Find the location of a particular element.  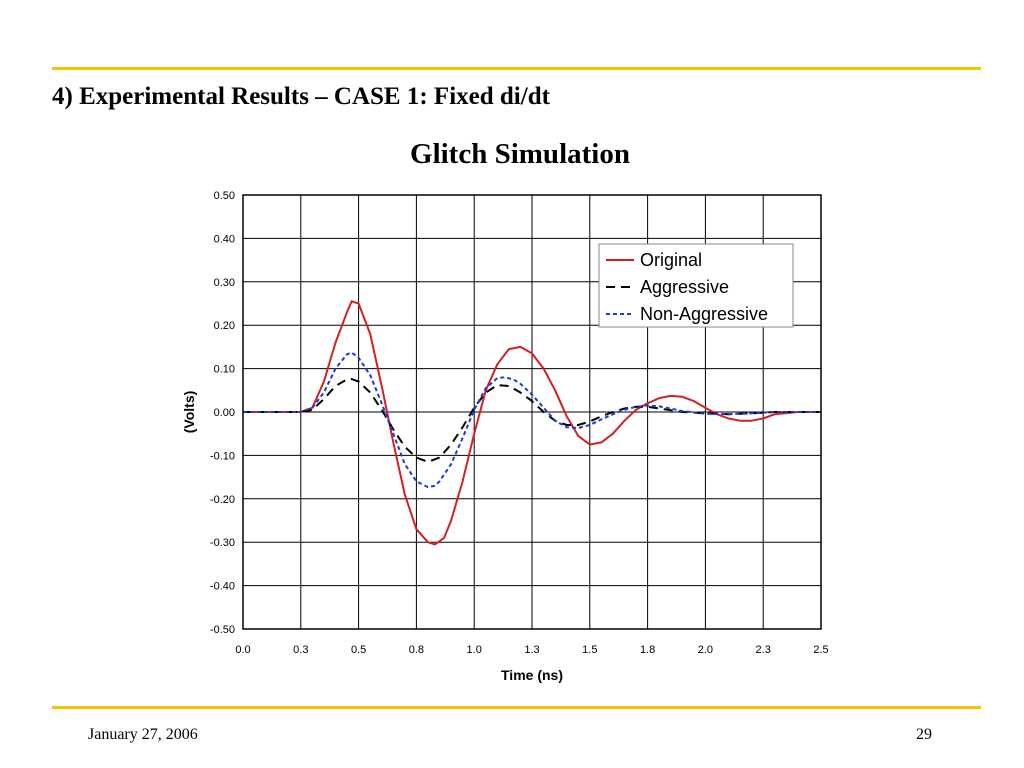

y-axis-label: (Volts) is located at coordinates (189, 412).